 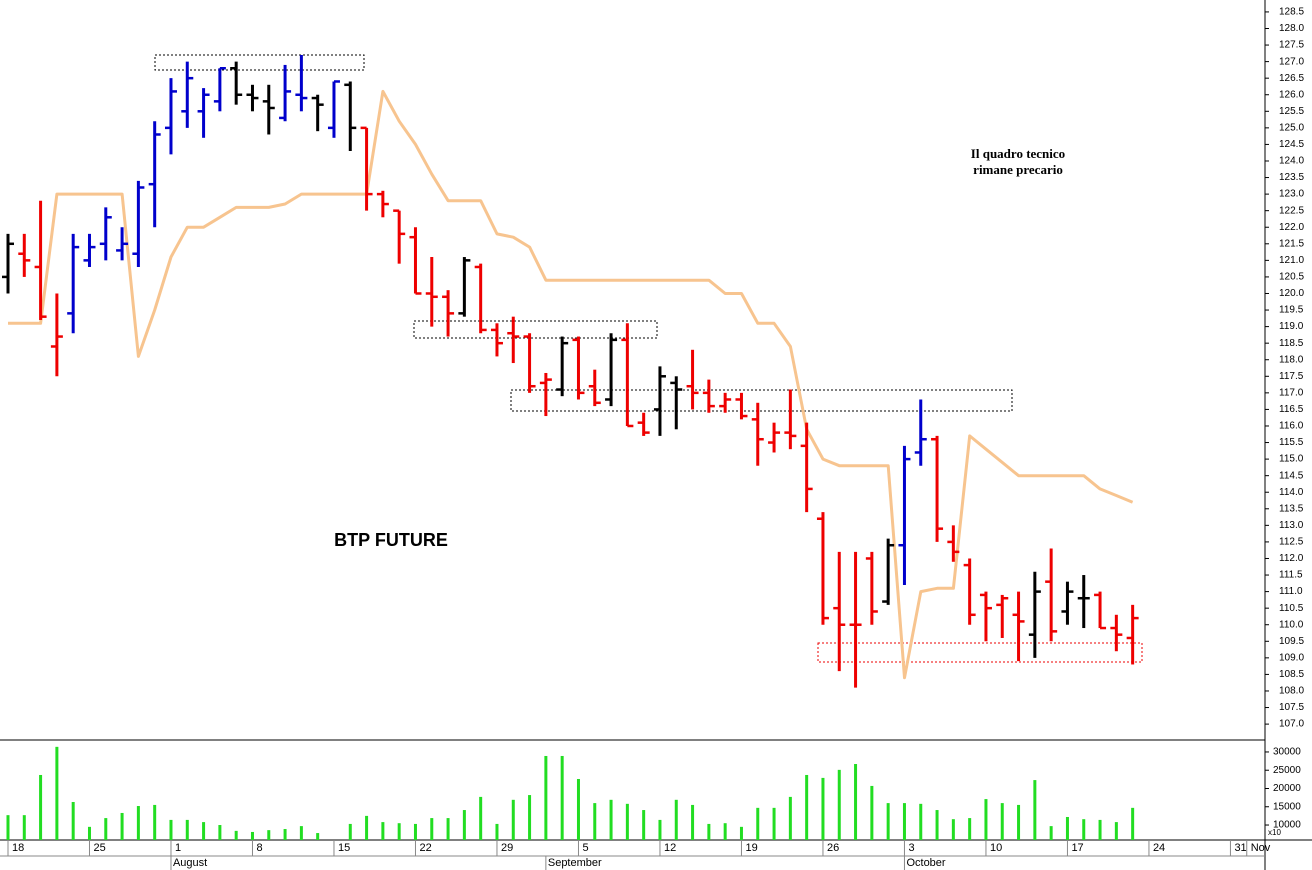 What do you see at coordinates (1291, 343) in the screenshot?
I see `y-tick-label: 118.5` at bounding box center [1291, 343].